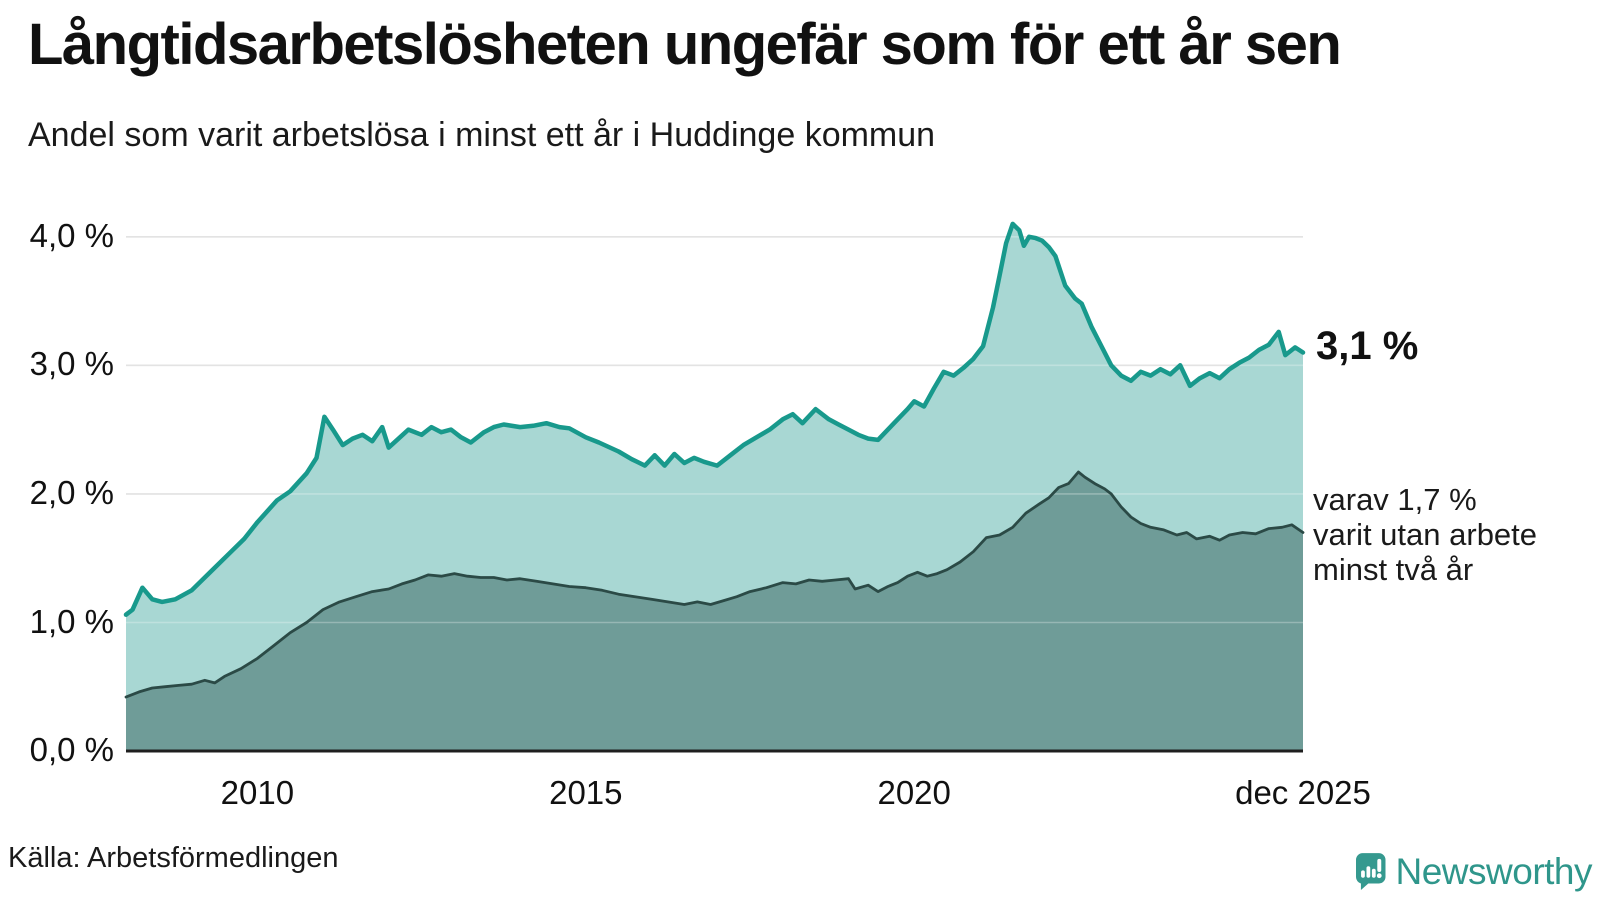 Image resolution: width=1600 pixels, height=900 pixels. I want to click on newsworthy-logo: Newsworthy, so click(1474, 872).